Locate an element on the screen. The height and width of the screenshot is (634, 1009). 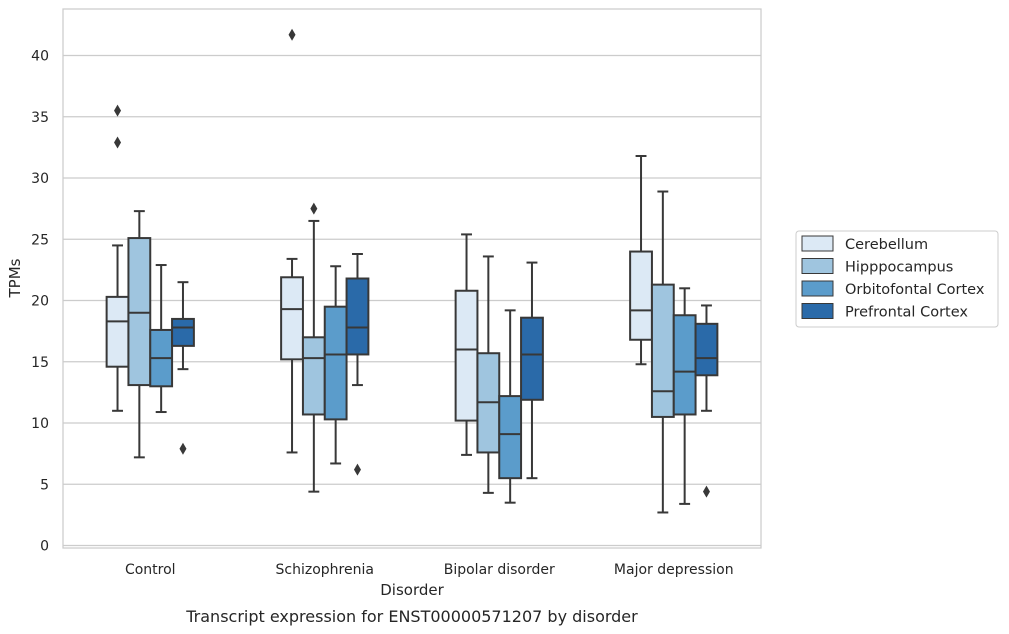
y-tick-label: 35 is located at coordinates (40, 118).